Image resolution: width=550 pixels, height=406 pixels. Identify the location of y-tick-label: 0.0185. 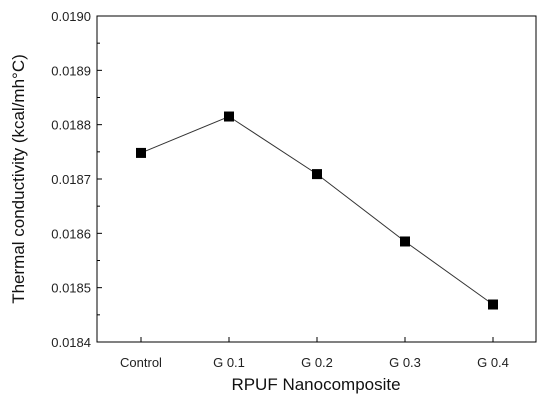
(71, 288).